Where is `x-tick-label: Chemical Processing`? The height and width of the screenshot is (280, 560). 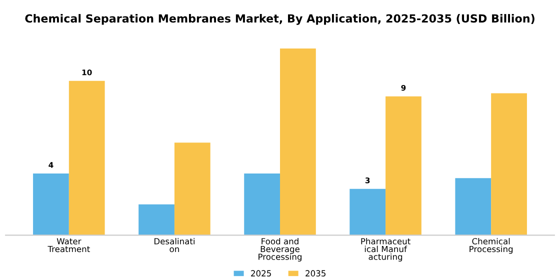
x-tick-label: Chemical Processing is located at coordinates (491, 246).